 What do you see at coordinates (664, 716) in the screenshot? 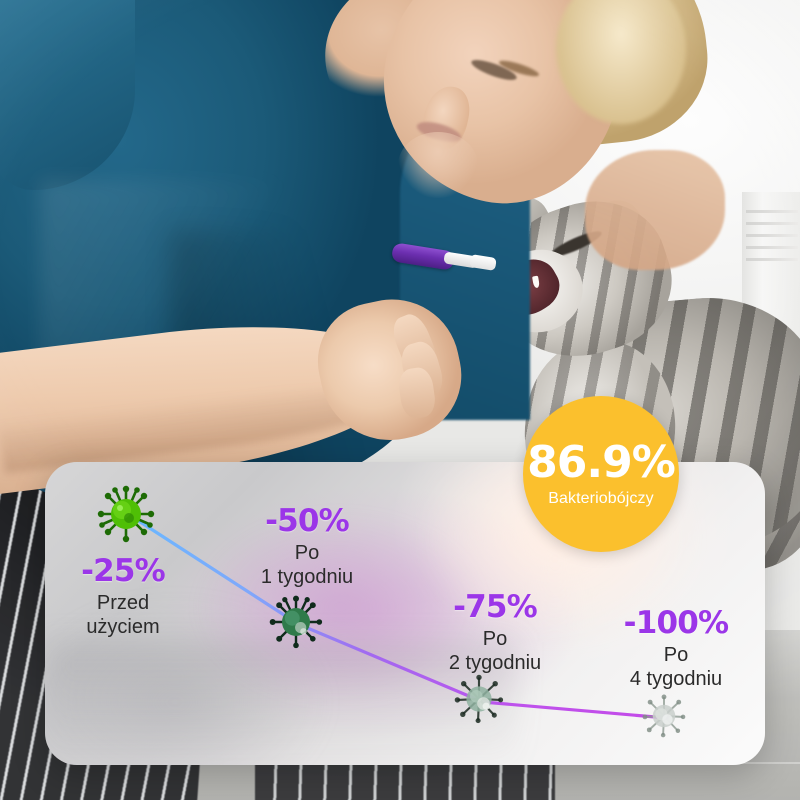
I see `virus-marker-pale` at bounding box center [664, 716].